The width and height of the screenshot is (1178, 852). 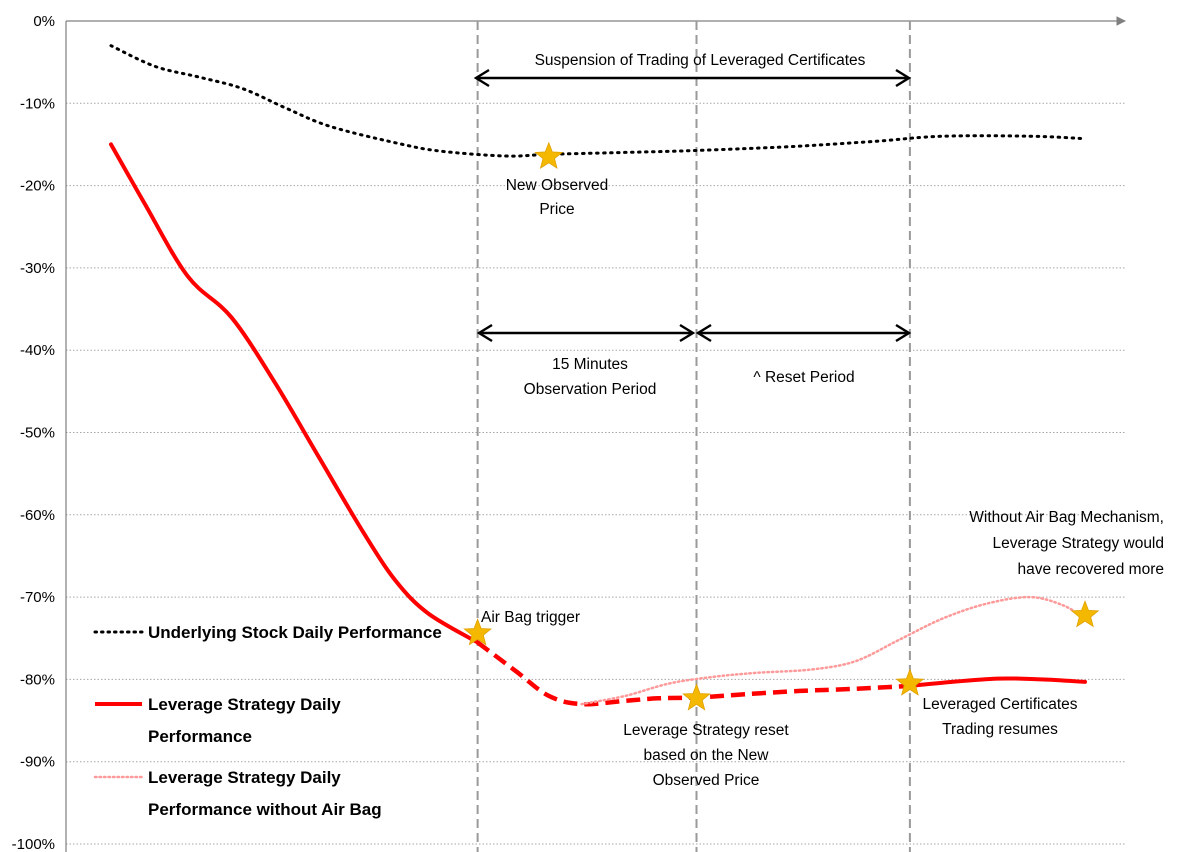 I want to click on new-observed-label-line2: Price, so click(x=556, y=209).